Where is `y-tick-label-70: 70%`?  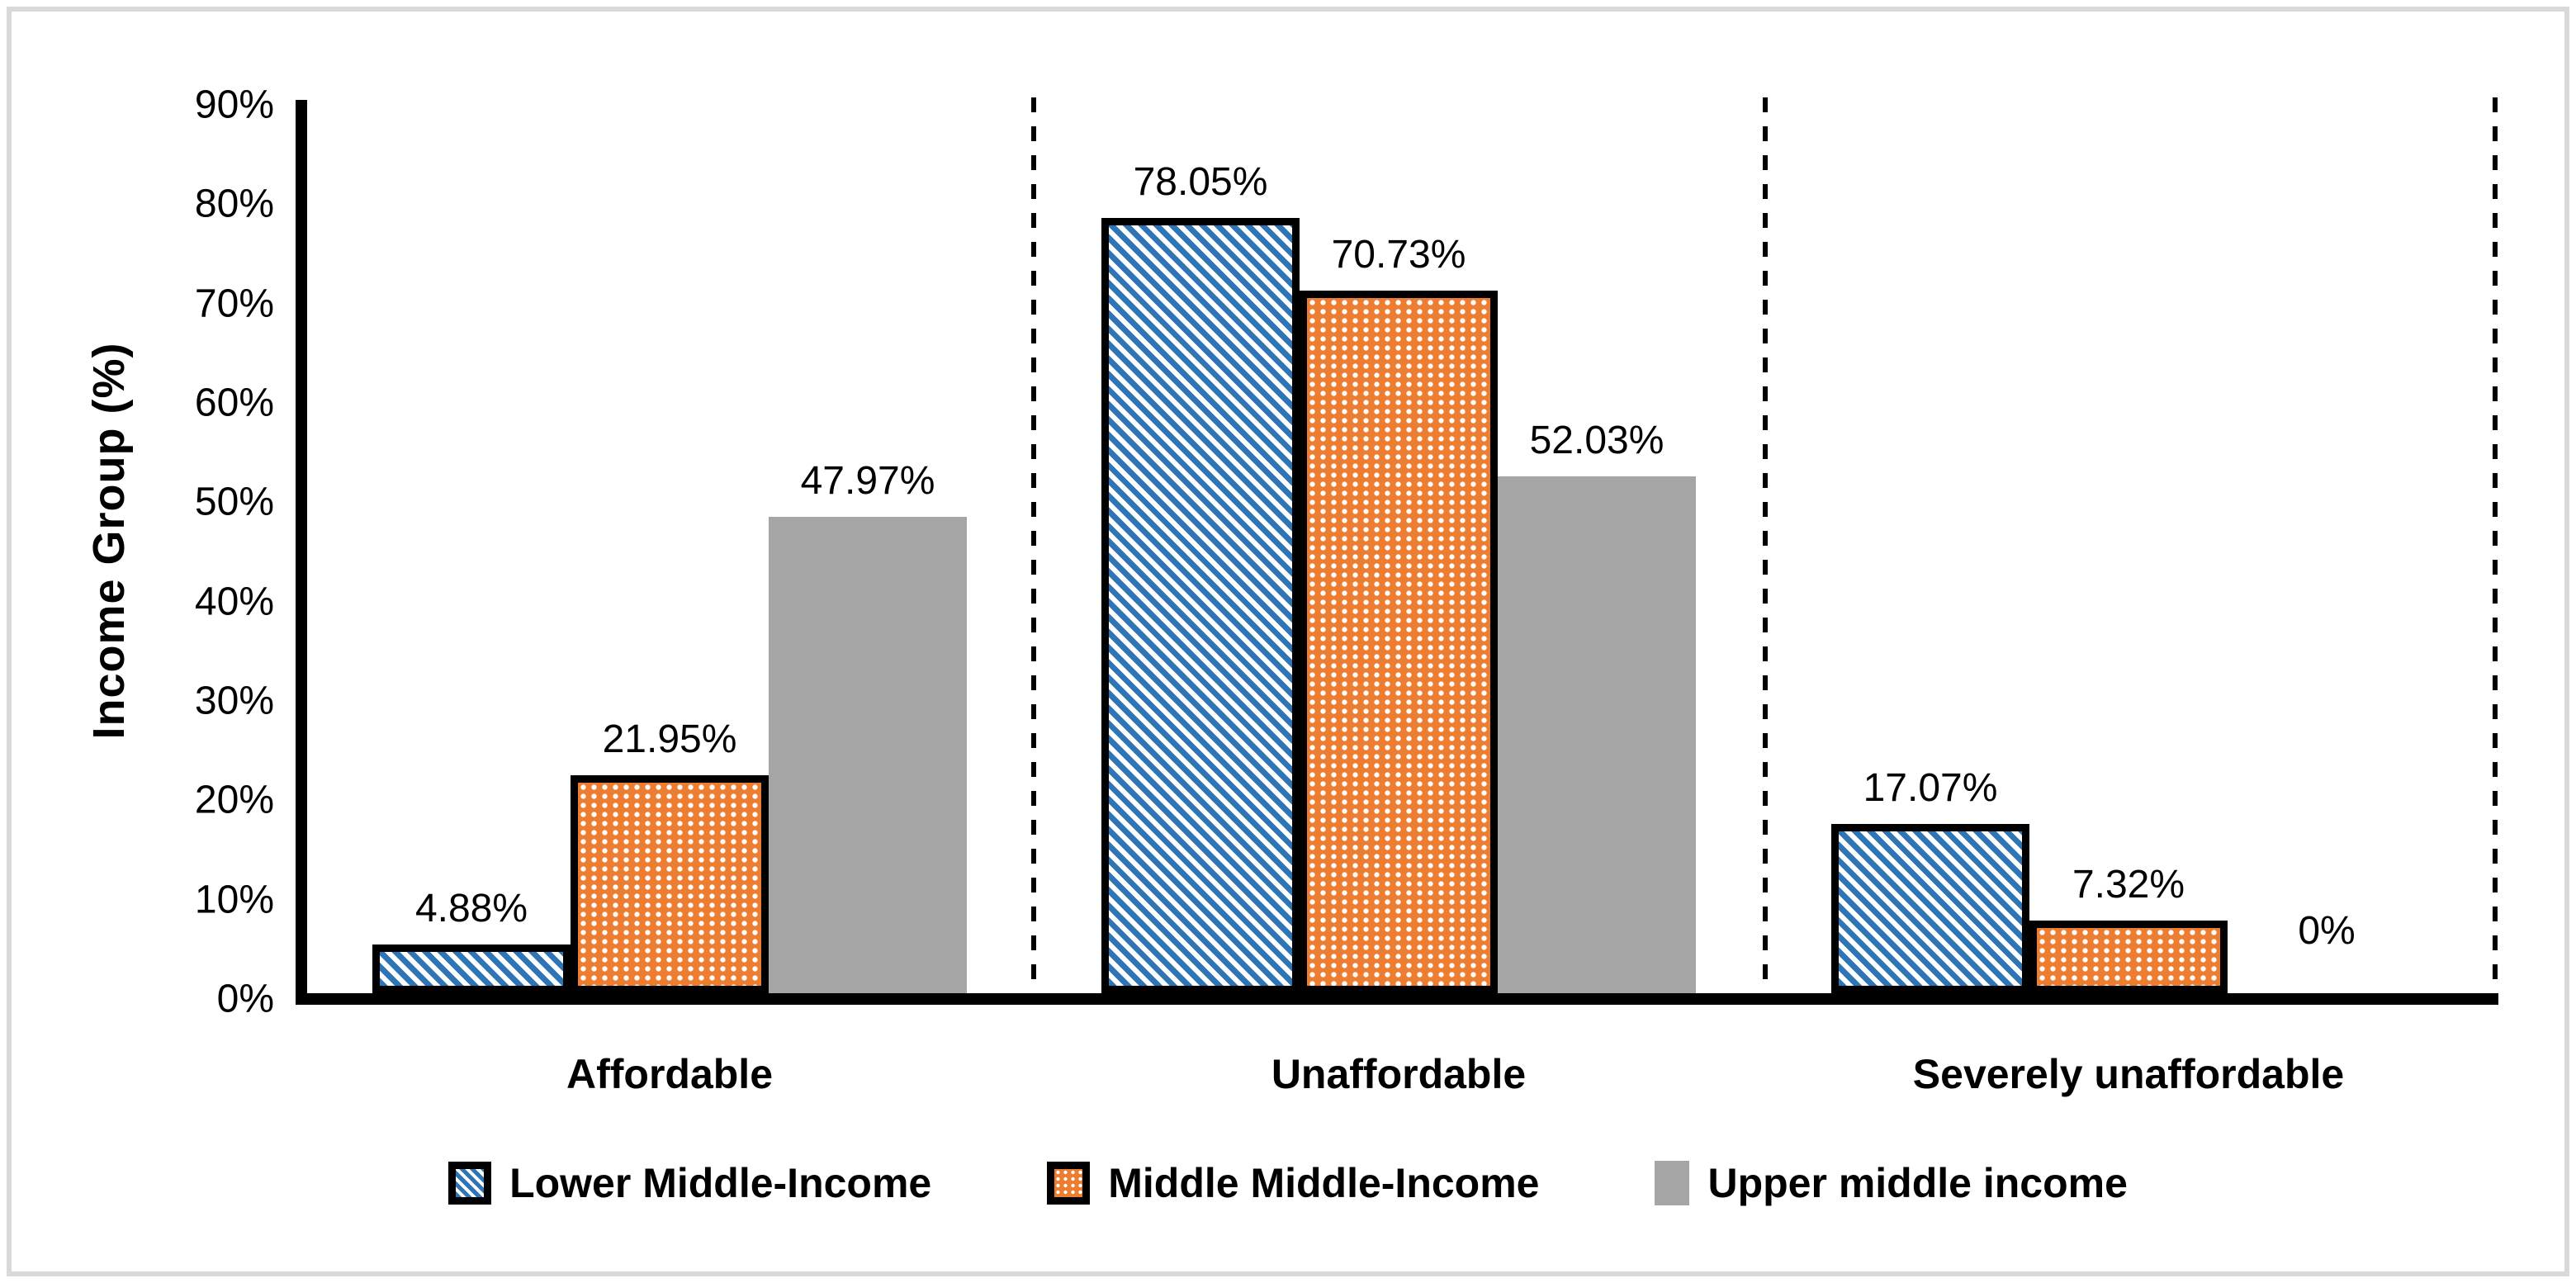
y-tick-label-70: 70% is located at coordinates (234, 304).